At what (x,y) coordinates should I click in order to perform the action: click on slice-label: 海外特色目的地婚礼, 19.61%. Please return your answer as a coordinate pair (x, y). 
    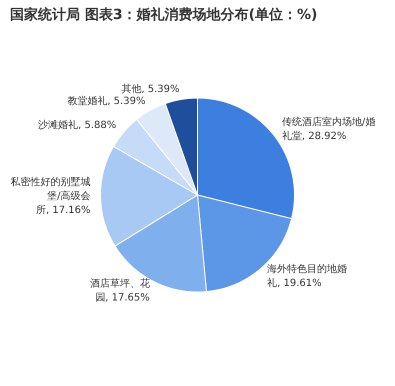
    Looking at the image, I should click on (307, 275).